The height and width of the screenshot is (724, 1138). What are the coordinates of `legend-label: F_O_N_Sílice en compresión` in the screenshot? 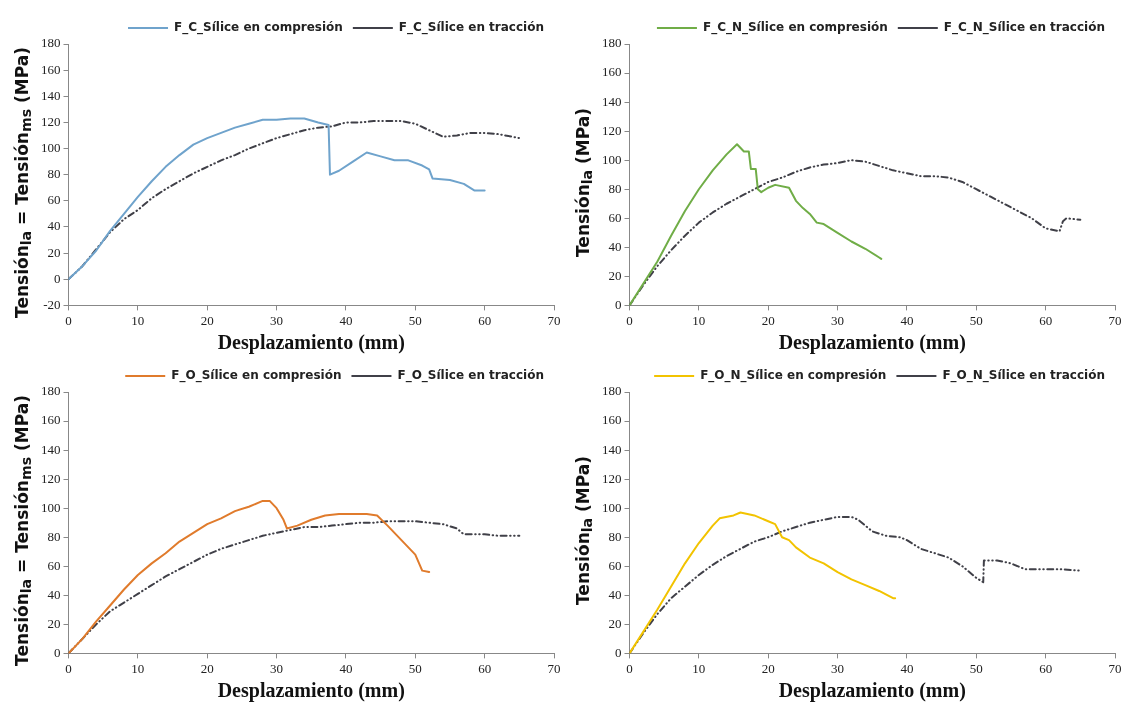 It's located at (793, 376).